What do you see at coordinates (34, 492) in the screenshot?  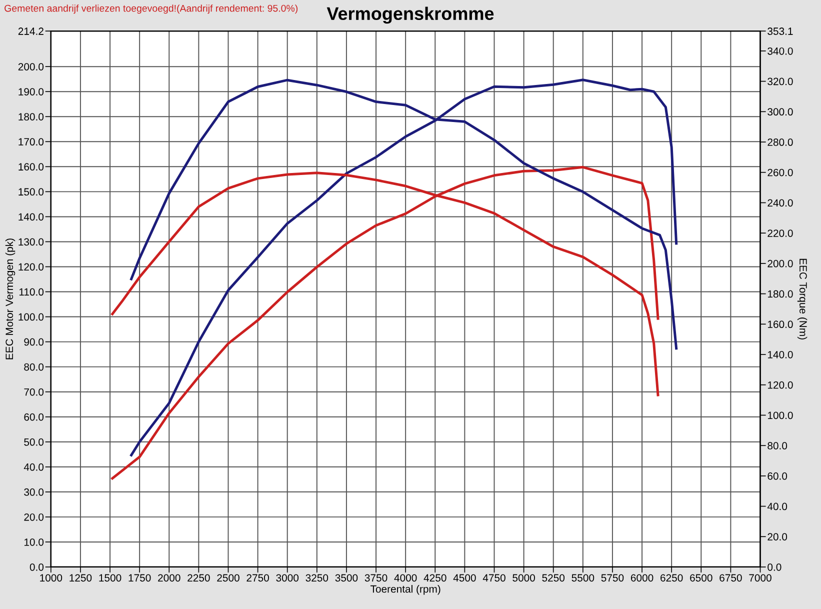 I see `y-tick-label: 30.0` at bounding box center [34, 492].